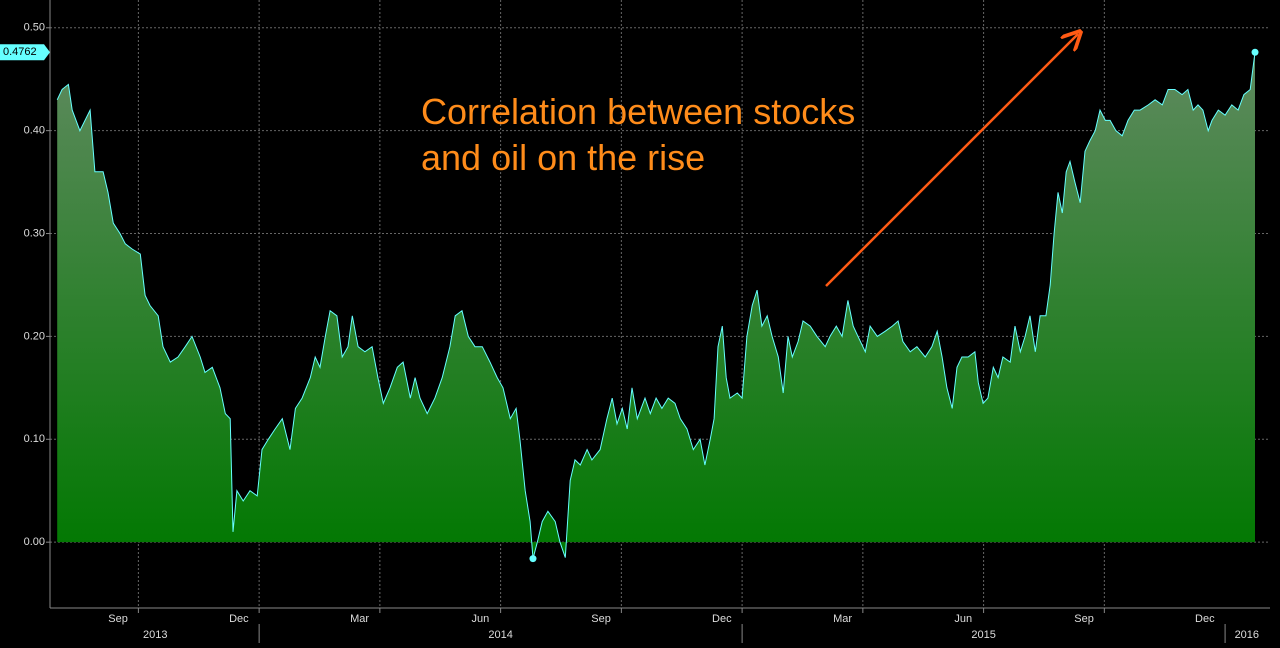 This screenshot has height=648, width=1280. What do you see at coordinates (1247, 635) in the screenshot?
I see `year-label: 2016` at bounding box center [1247, 635].